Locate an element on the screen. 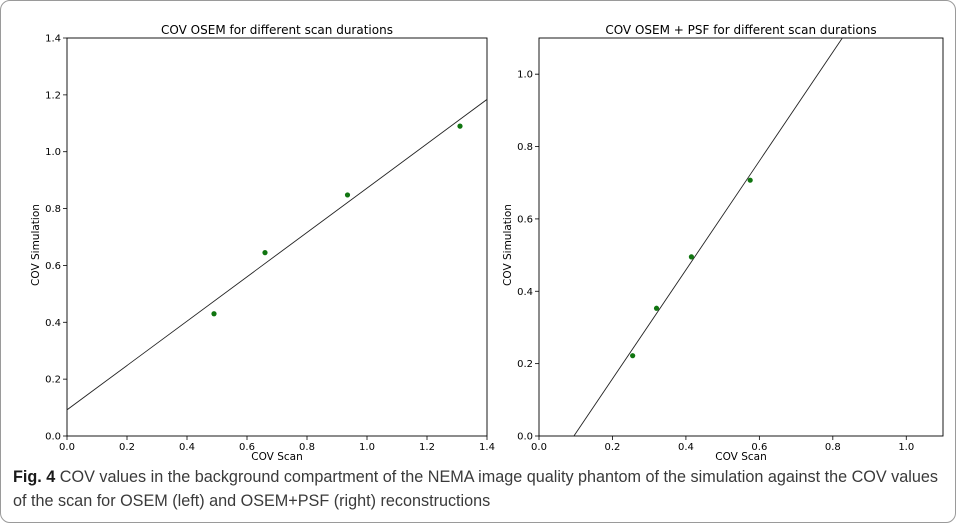  chart1-x-axis-label: COV Scan is located at coordinates (276, 456).